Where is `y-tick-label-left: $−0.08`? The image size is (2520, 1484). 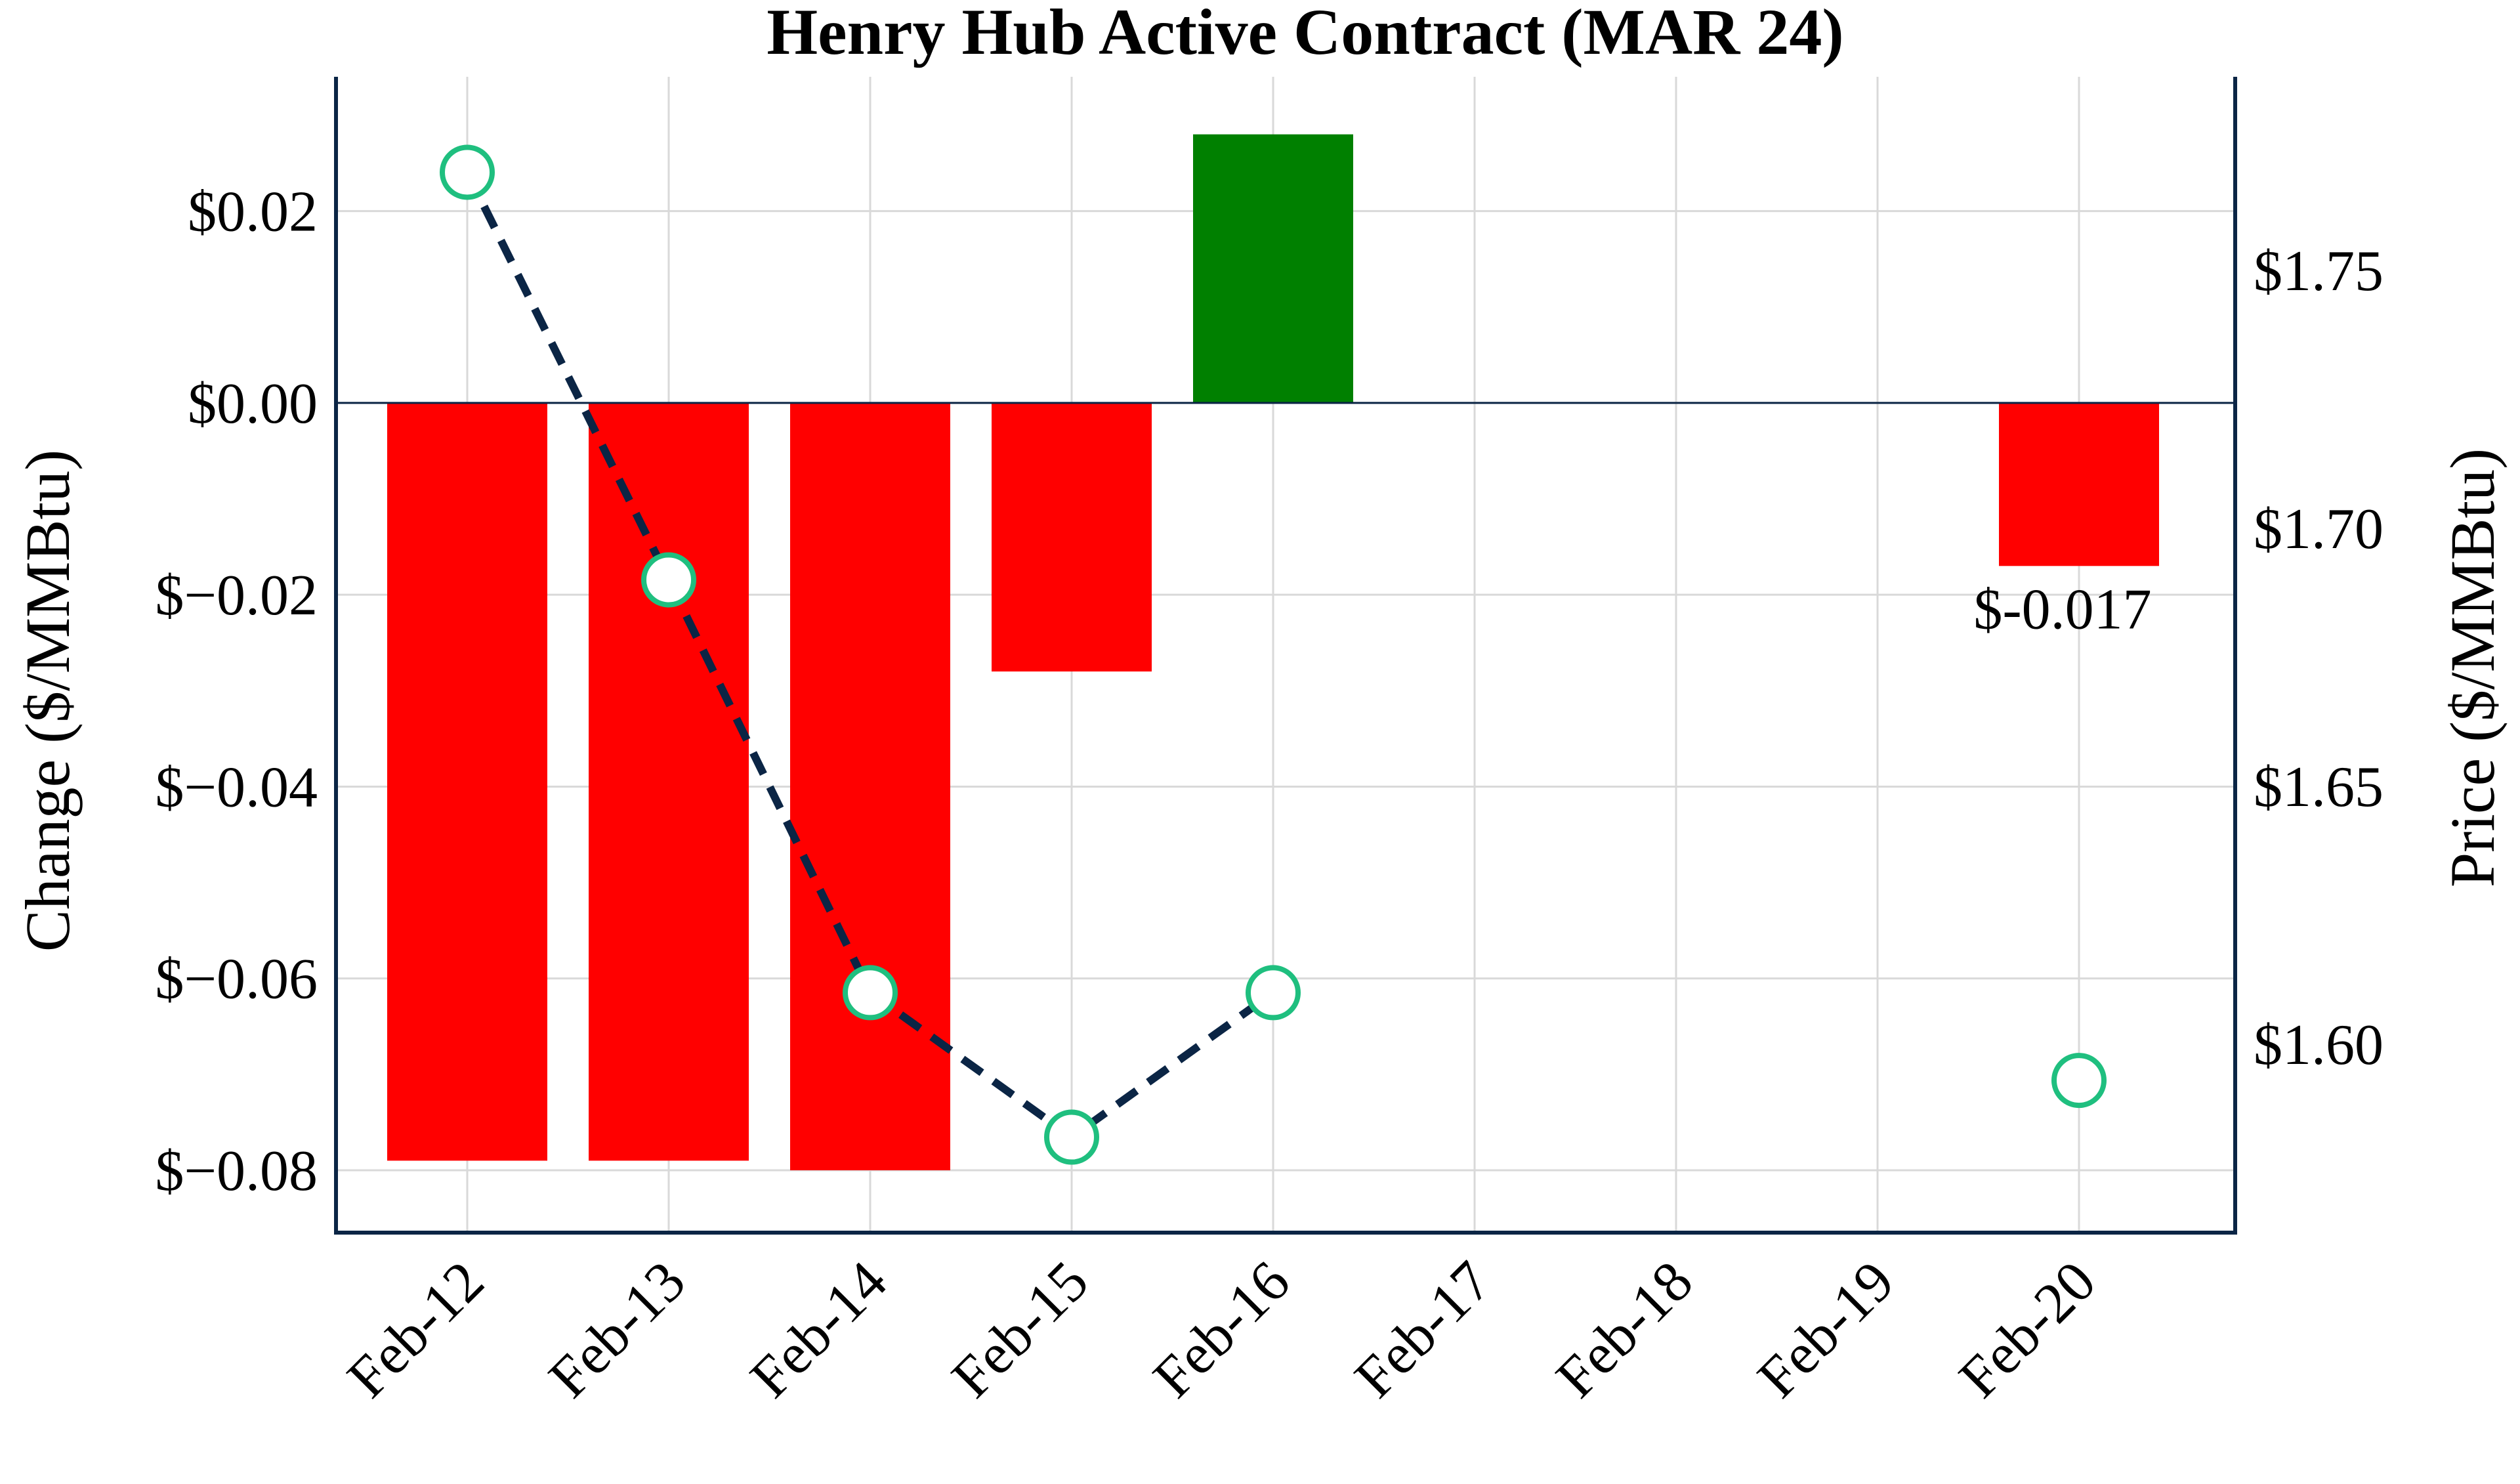 y-tick-label-left: $−0.08 is located at coordinates (236, 1171).